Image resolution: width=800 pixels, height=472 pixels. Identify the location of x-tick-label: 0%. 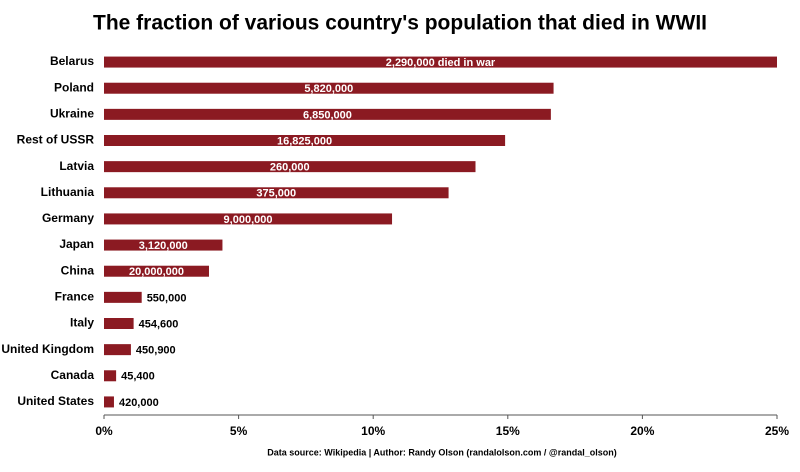
(104, 431).